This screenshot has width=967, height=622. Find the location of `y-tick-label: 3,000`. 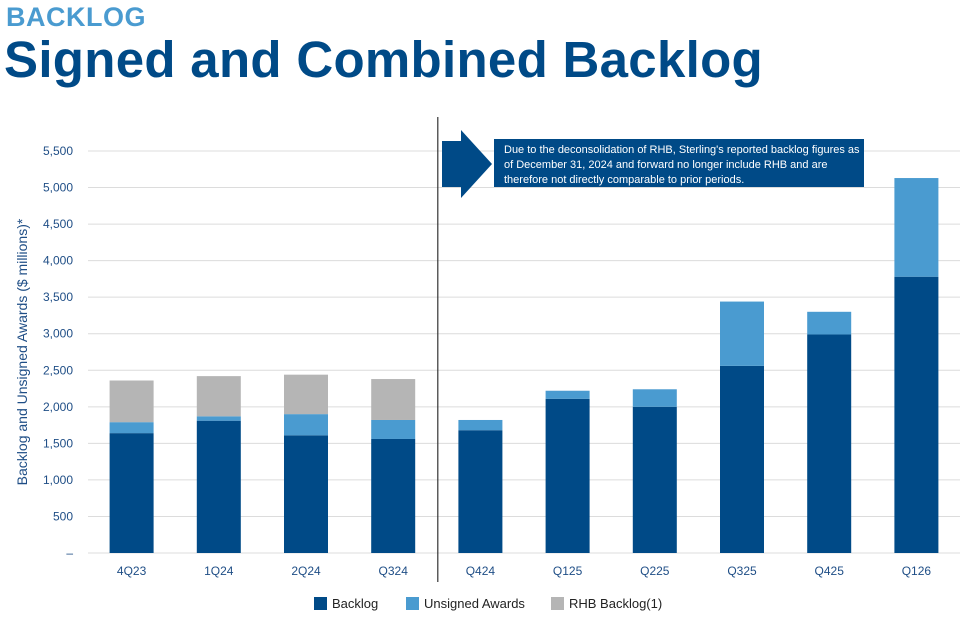

y-tick-label: 3,000 is located at coordinates (58, 334).